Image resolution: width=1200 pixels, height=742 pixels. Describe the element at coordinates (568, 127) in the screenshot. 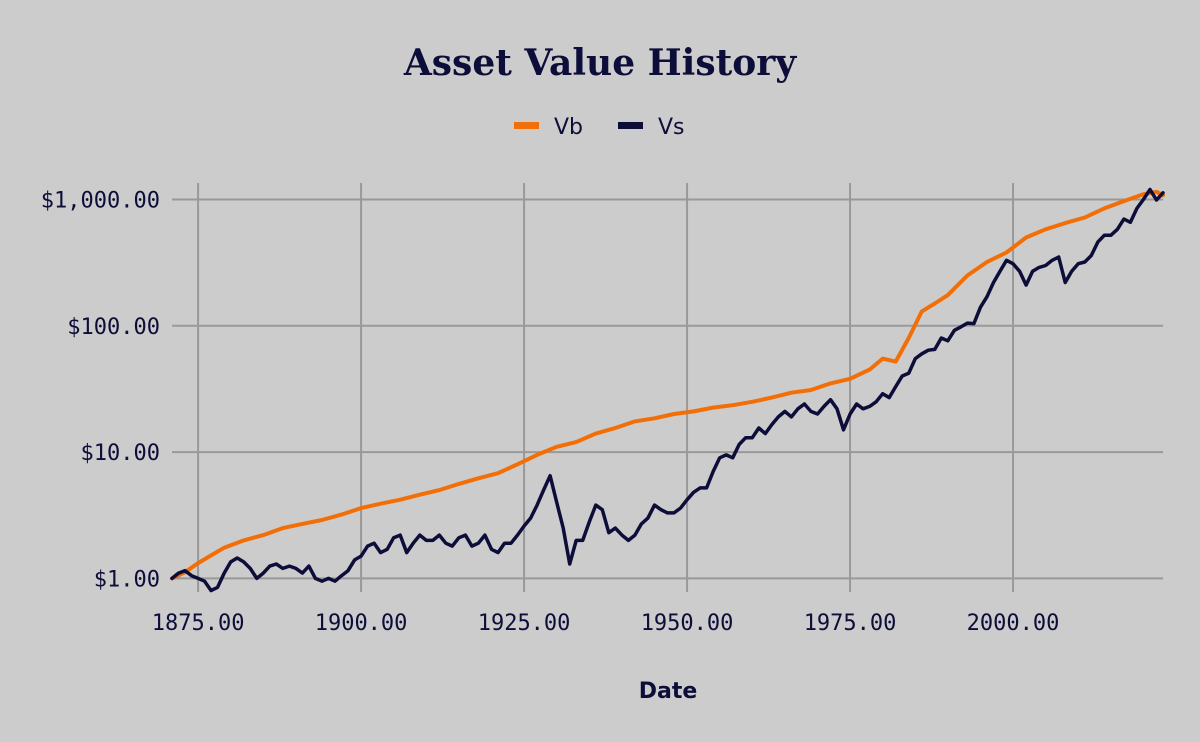

I see `legend-label-vb: Vb` at that location.